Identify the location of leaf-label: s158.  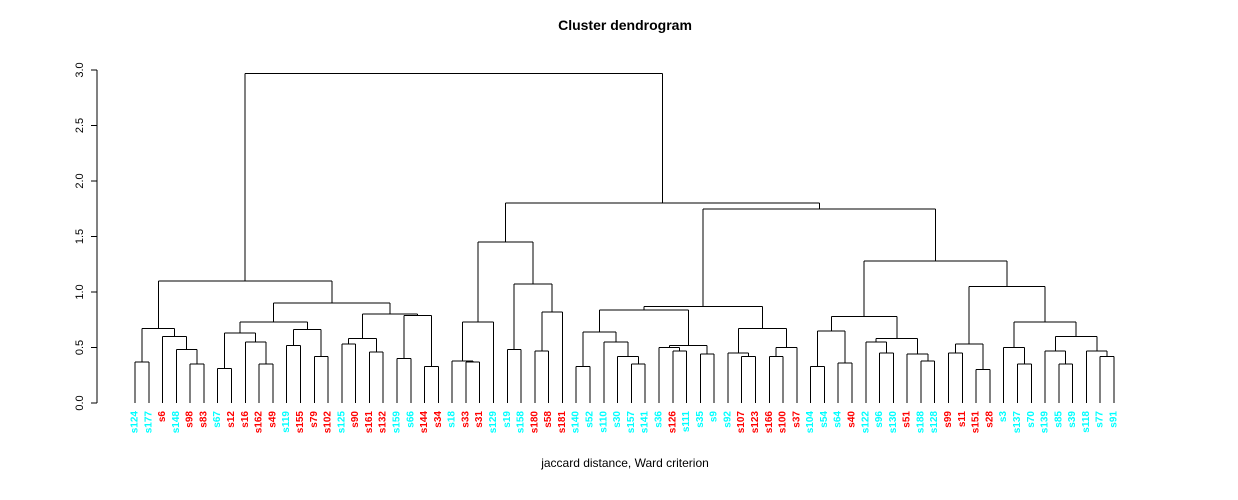
(521, 422).